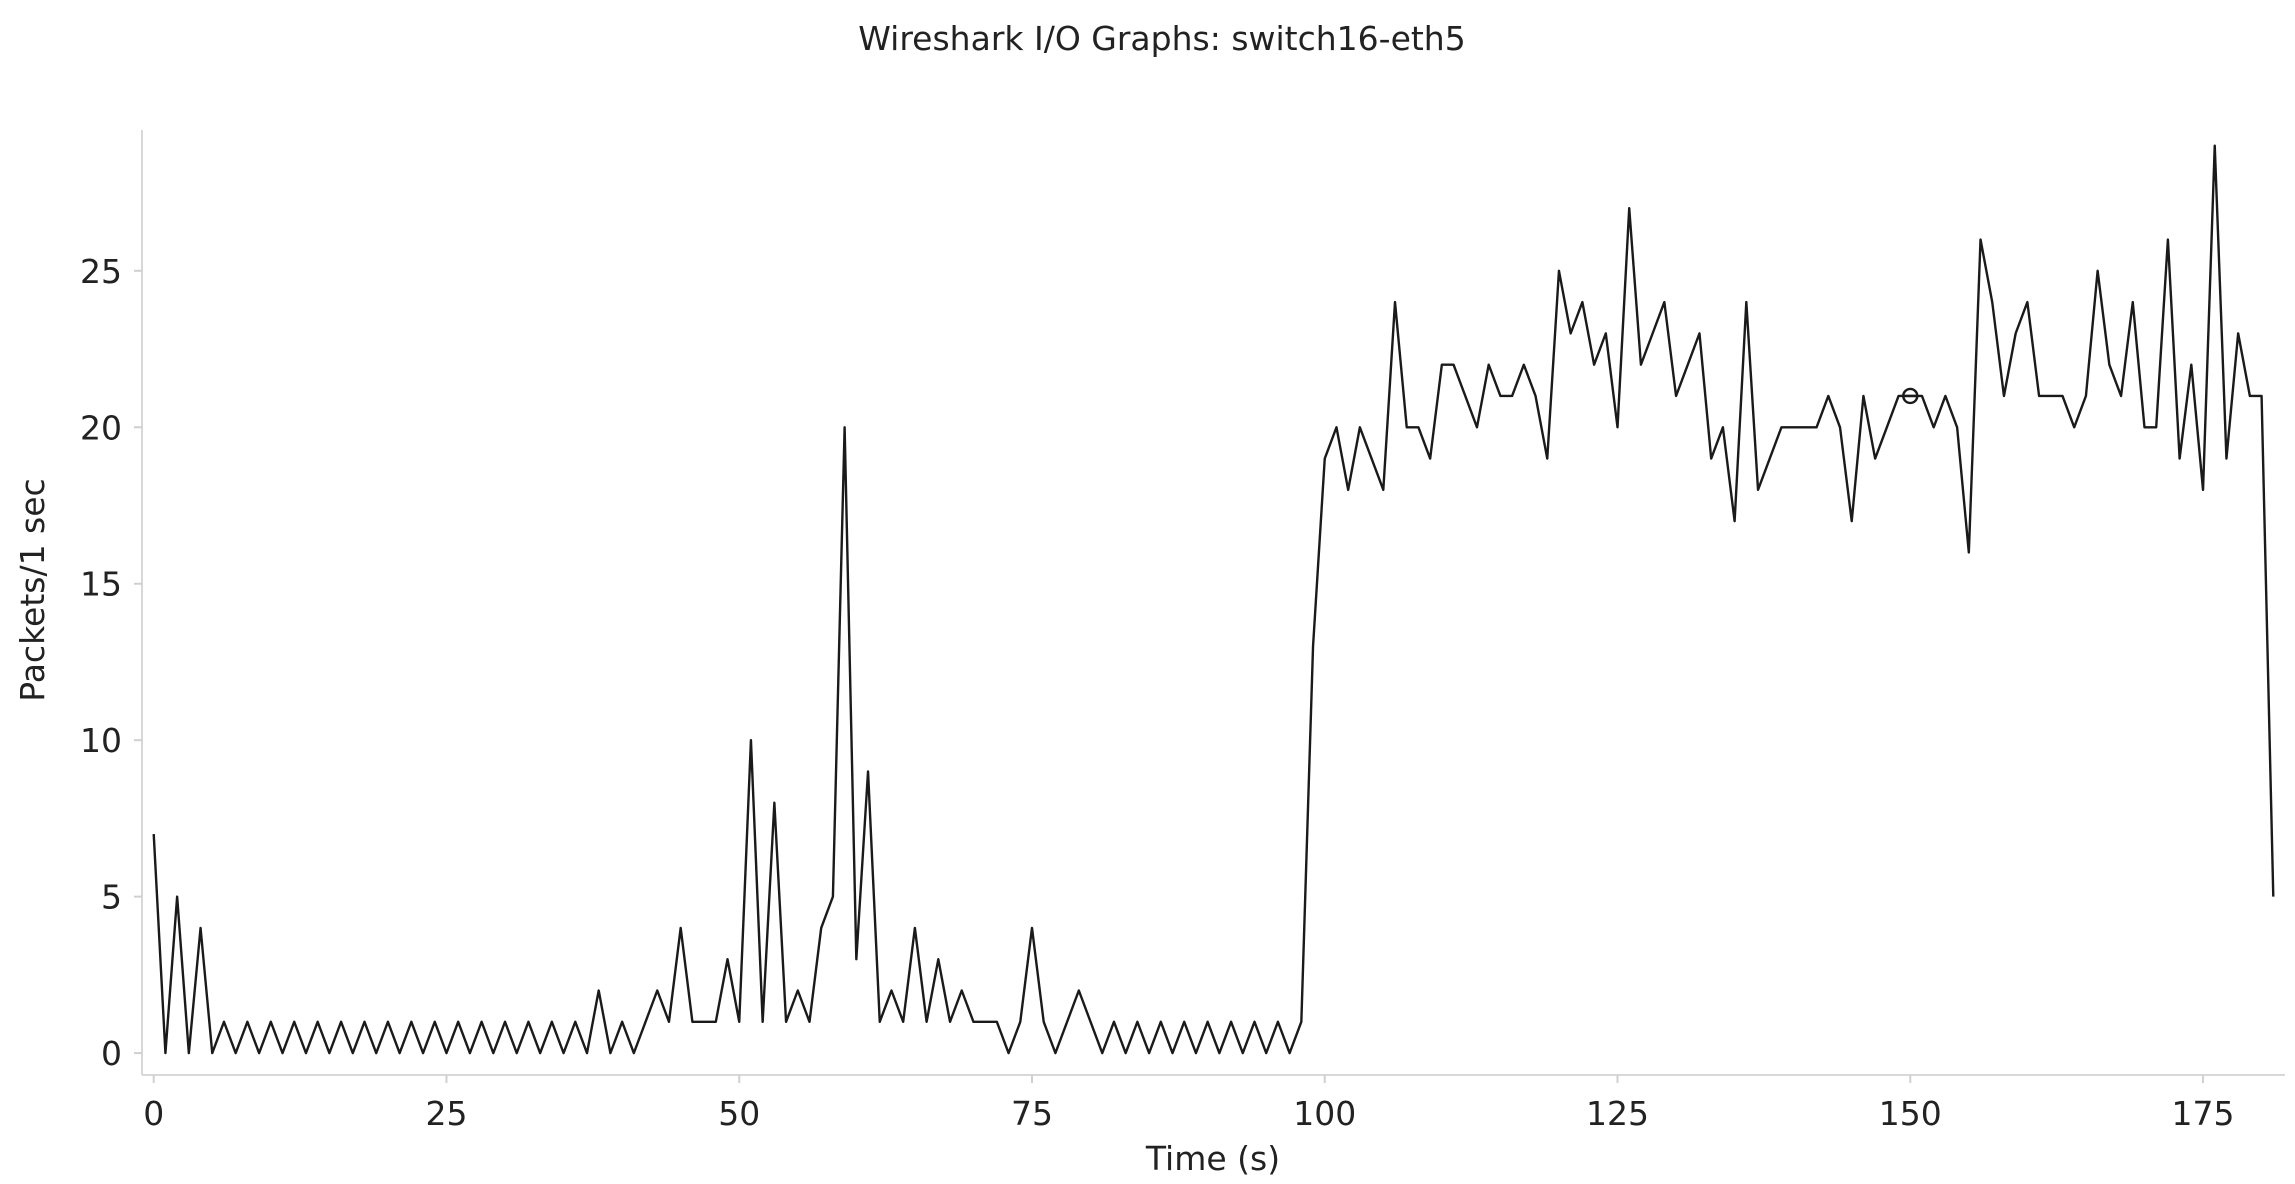 This screenshot has width=2295, height=1184. I want to click on x-ticks: 0 25 50 75 100 125 150 175, so click(1189, 1104).